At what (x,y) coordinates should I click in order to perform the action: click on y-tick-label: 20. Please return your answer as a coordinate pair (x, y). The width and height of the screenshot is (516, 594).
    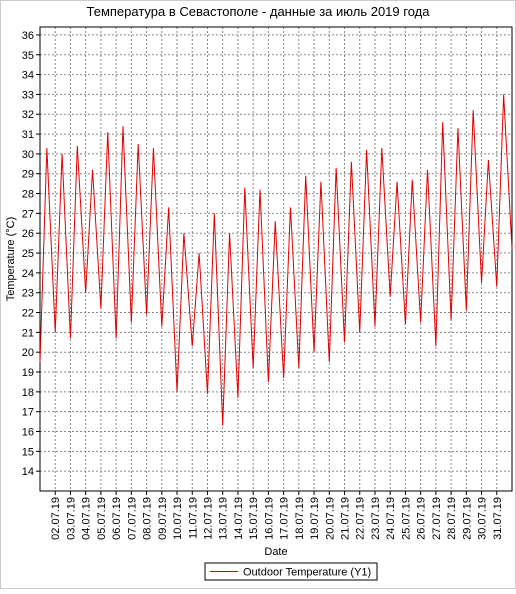
    Looking at the image, I should click on (28, 353).